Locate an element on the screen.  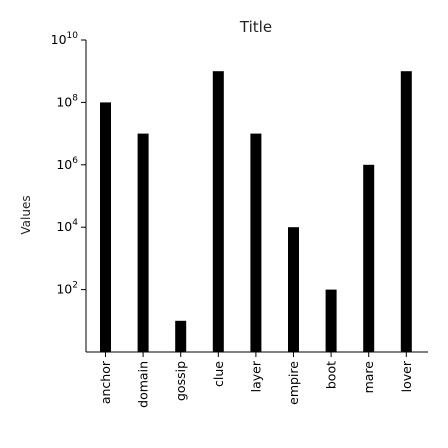
y-tick-exponent: 4 is located at coordinates (75, 223).